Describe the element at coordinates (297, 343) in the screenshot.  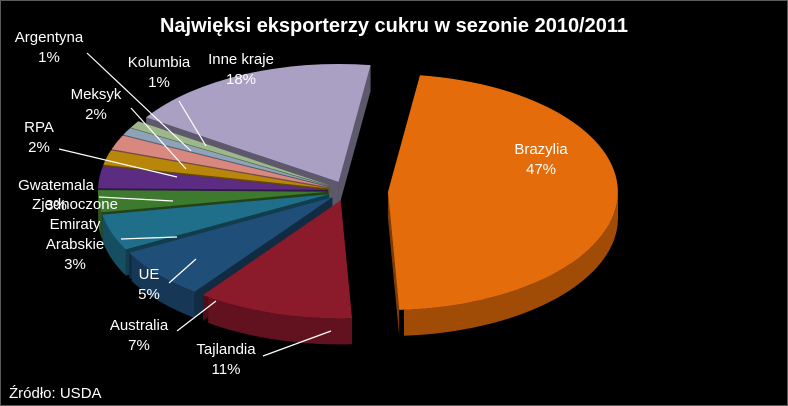
I see `leader-line-tajlandia` at that location.